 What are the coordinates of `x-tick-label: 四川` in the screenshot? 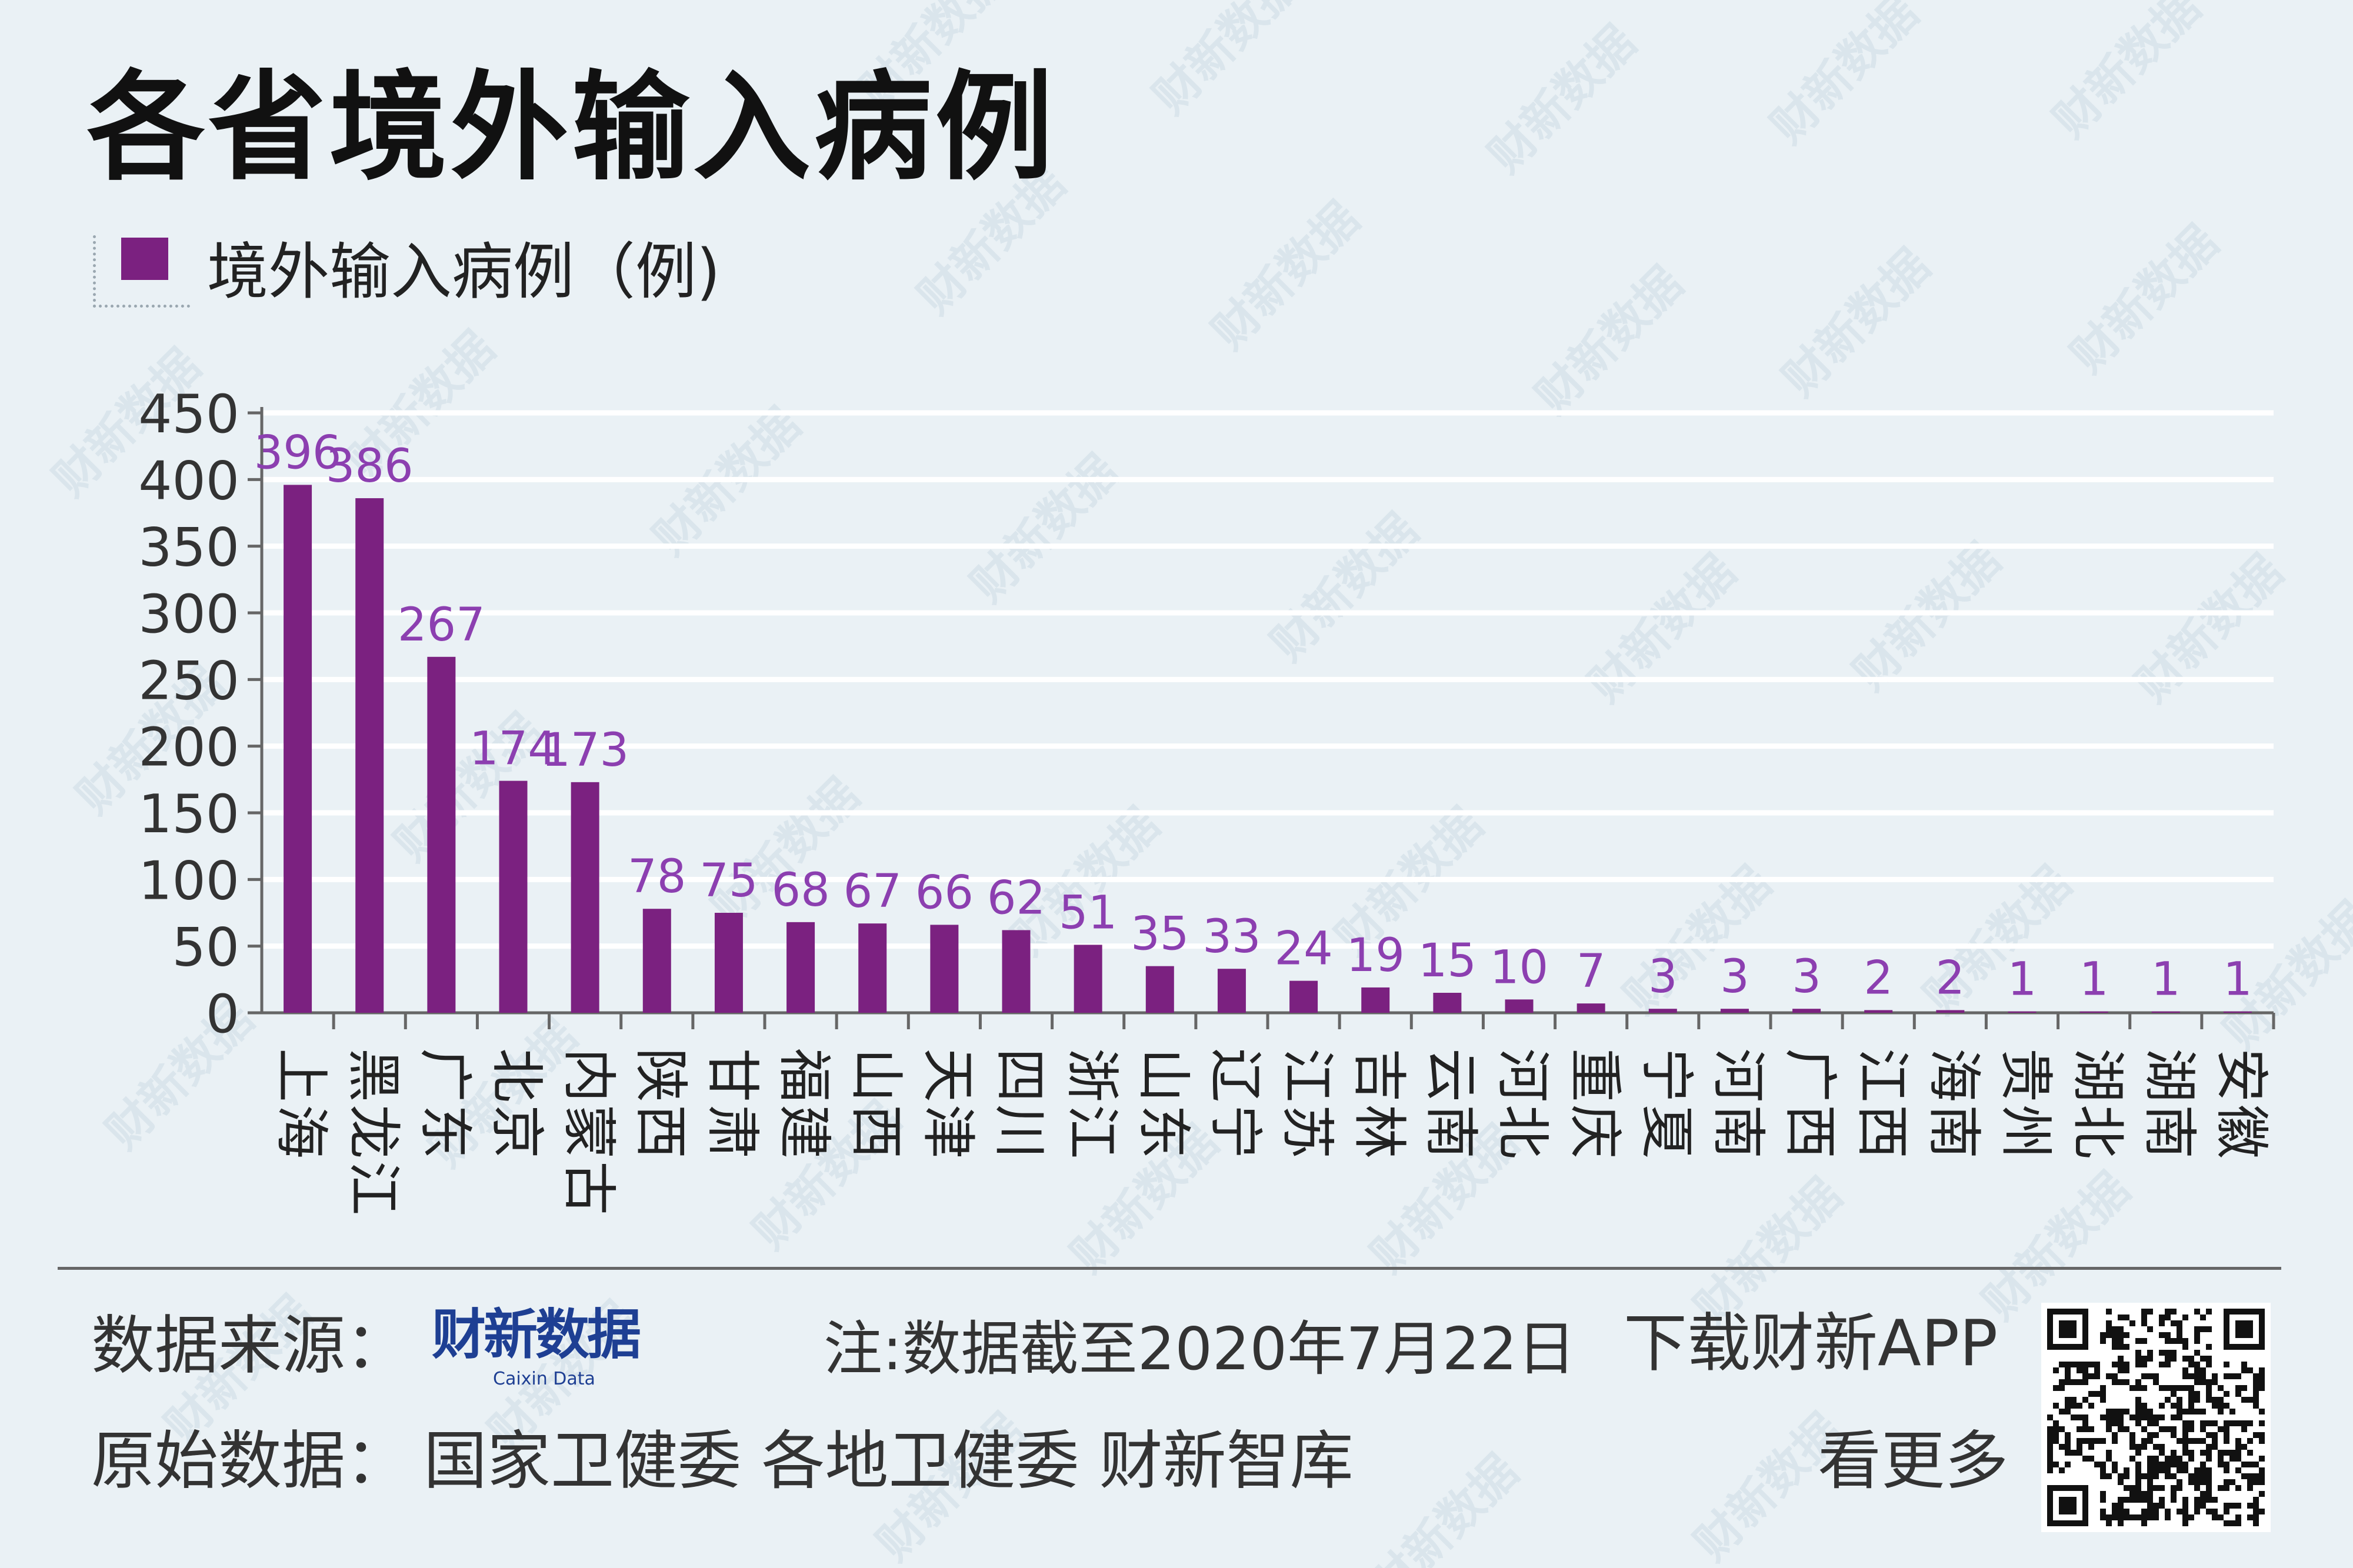 It's located at (1020, 1104).